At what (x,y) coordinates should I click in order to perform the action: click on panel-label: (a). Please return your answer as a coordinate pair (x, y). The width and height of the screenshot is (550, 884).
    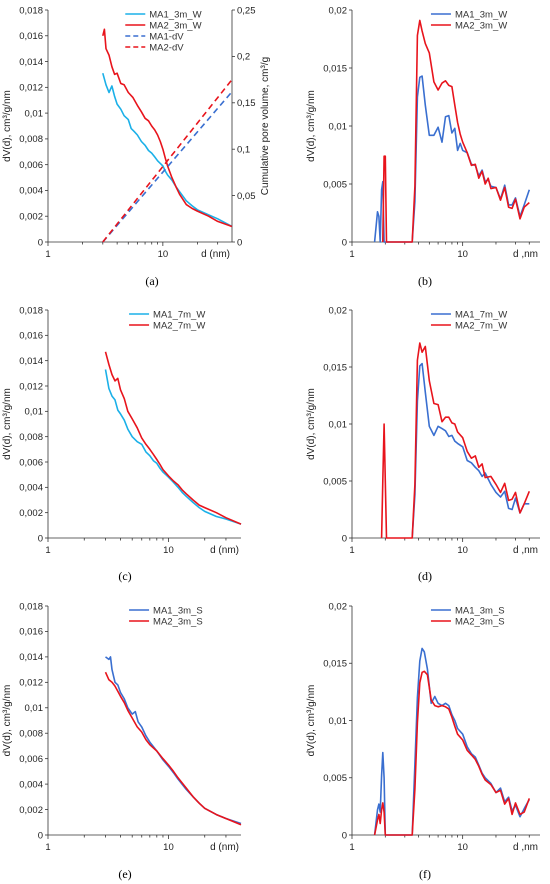
    Looking at the image, I should click on (151, 281).